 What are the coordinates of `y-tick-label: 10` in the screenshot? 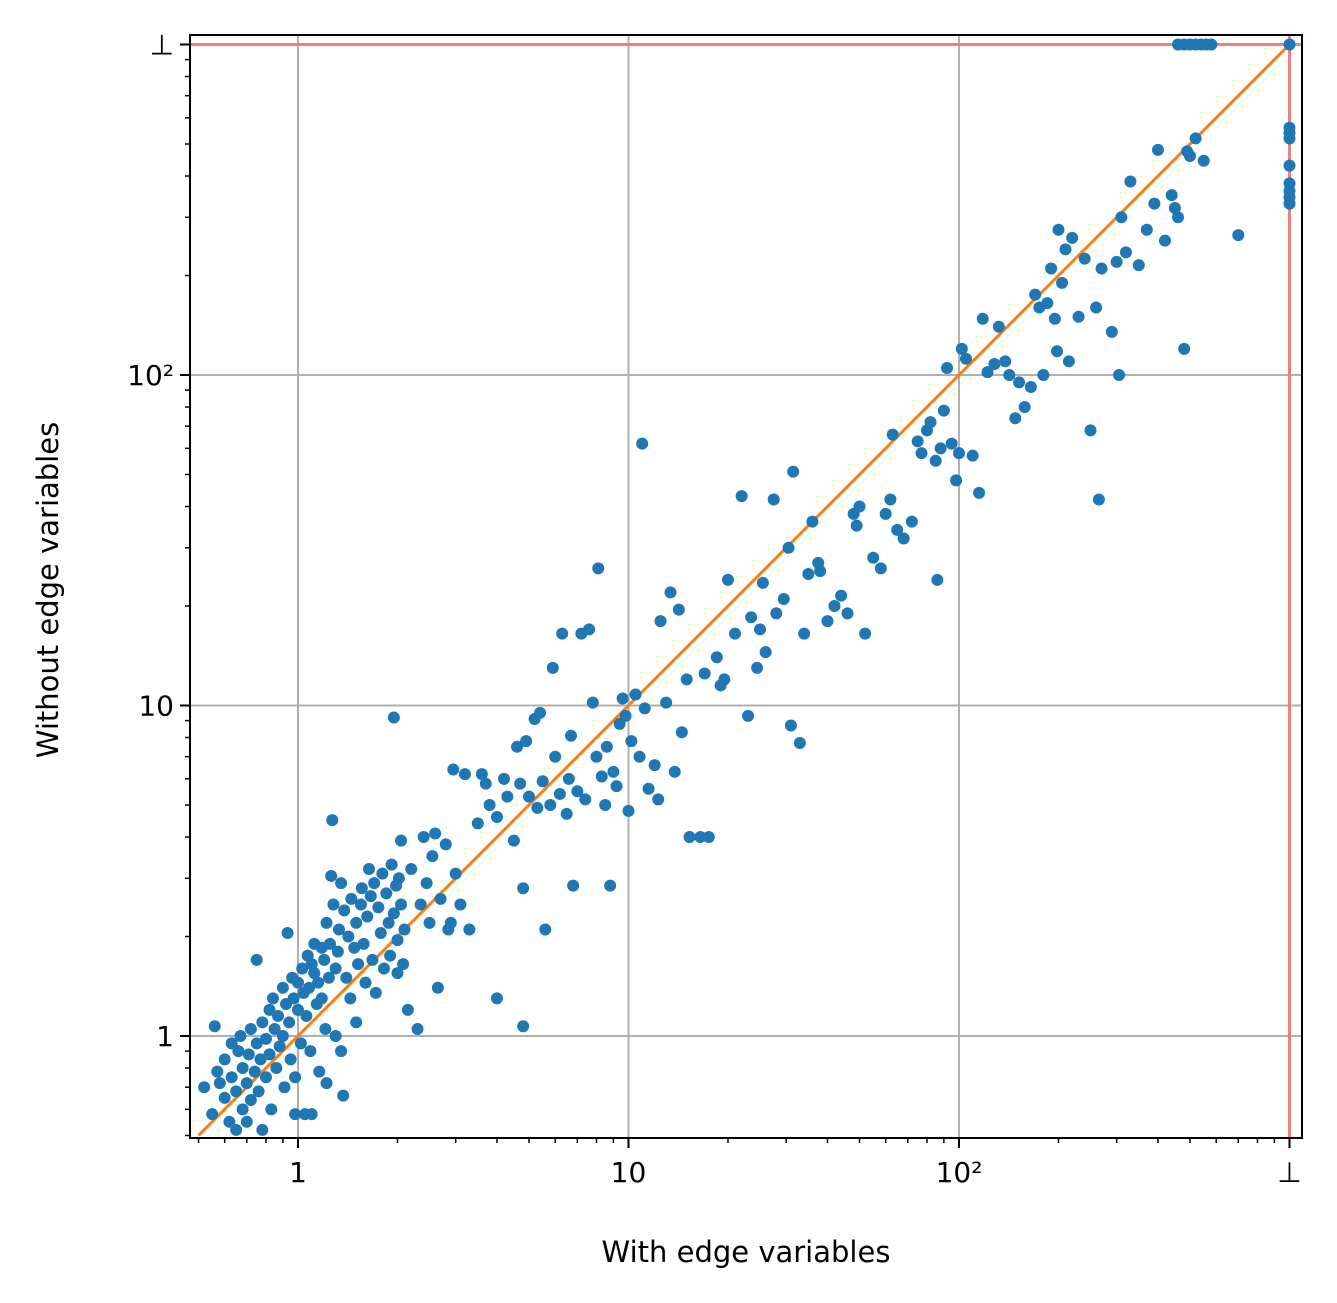 It's located at (156, 706).